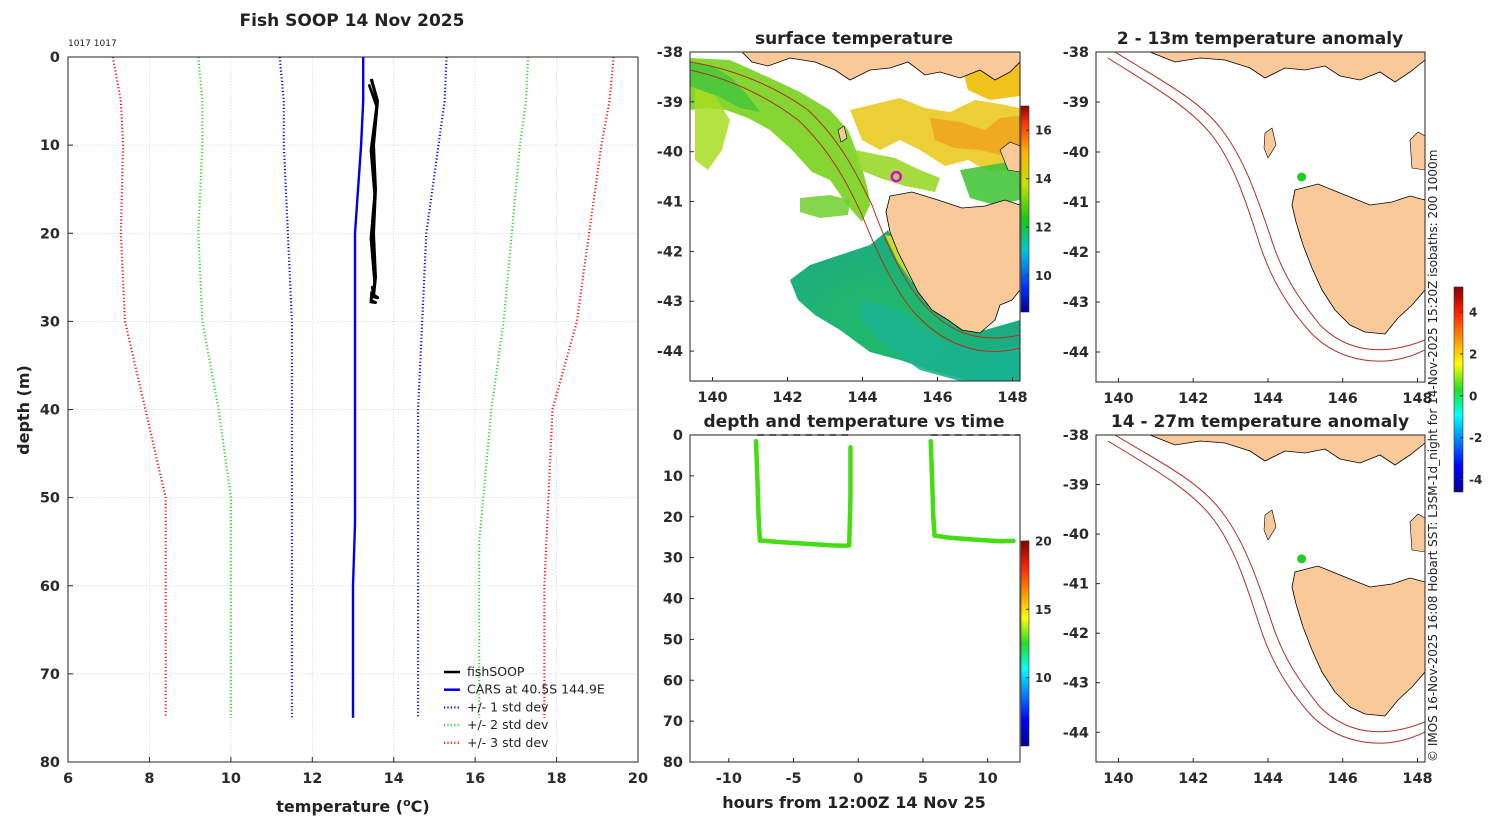 This screenshot has width=1500, height=820. I want to click on anomaly-shallow-land, so click(1266, 207).